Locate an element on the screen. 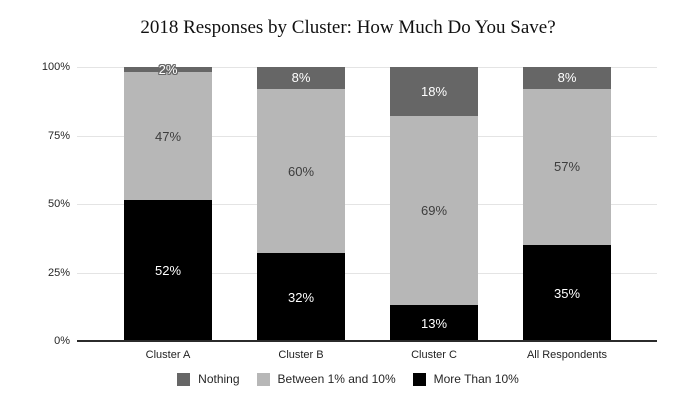 The image size is (696, 413). bar-segment: 69% is located at coordinates (434, 211).